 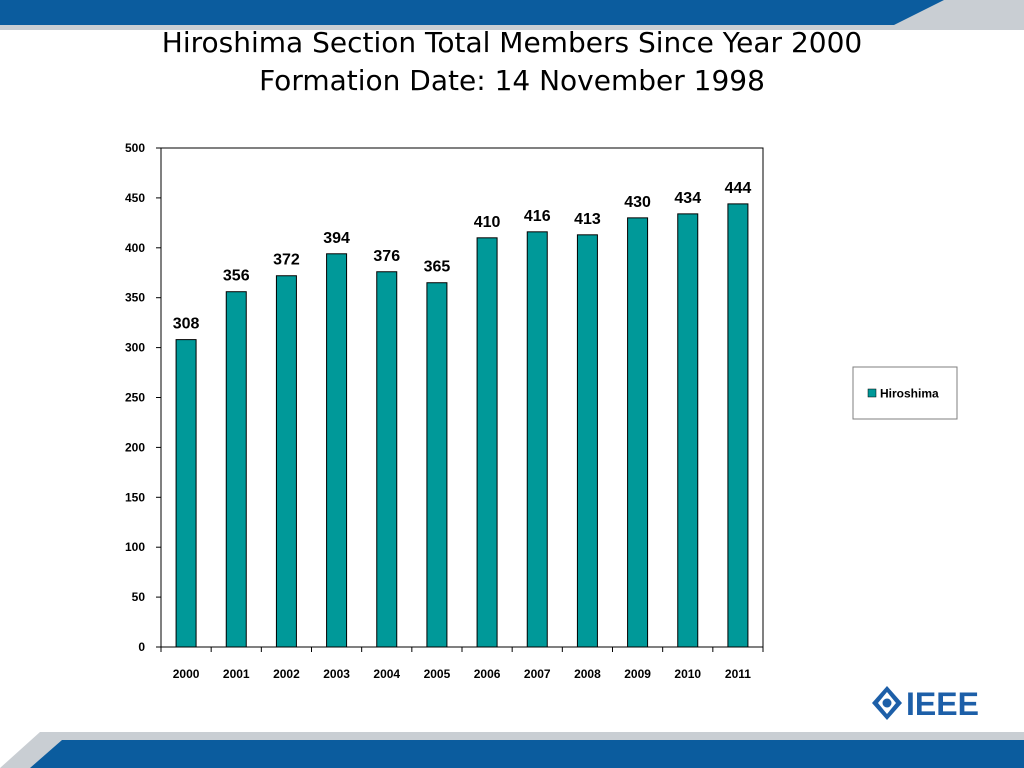 What do you see at coordinates (687, 198) in the screenshot?
I see `bar-value-label: 434` at bounding box center [687, 198].